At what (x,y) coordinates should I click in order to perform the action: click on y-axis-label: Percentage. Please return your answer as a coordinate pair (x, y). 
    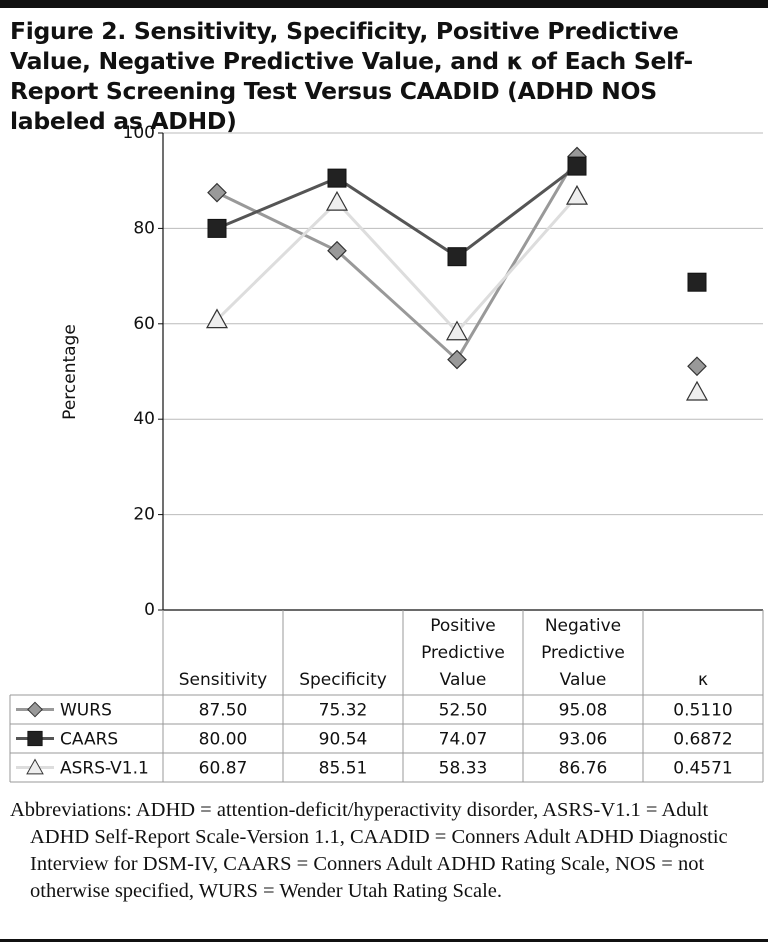
    Looking at the image, I should click on (70, 372).